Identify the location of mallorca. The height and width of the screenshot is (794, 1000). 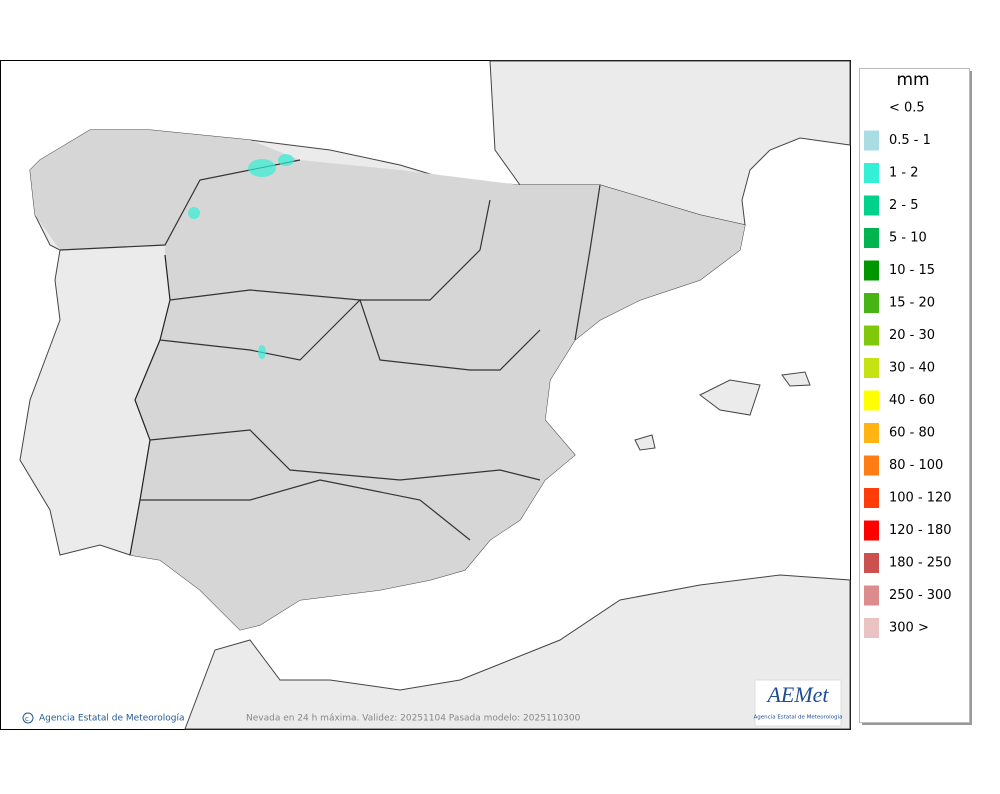
(730, 397).